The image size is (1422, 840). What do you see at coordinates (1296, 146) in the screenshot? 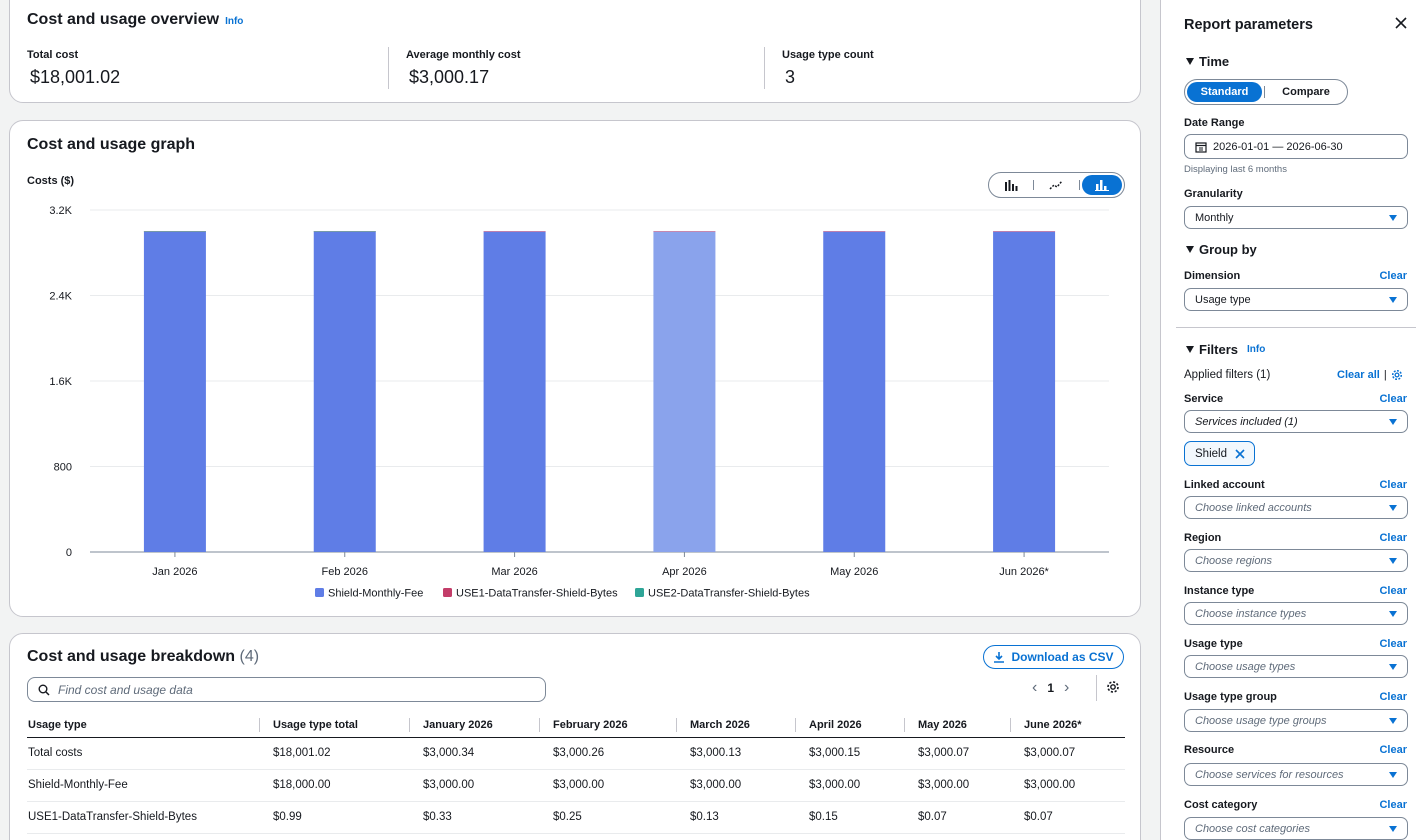
I see `date-range-input: 2026-01-01 — 2026-06-30` at bounding box center [1296, 146].